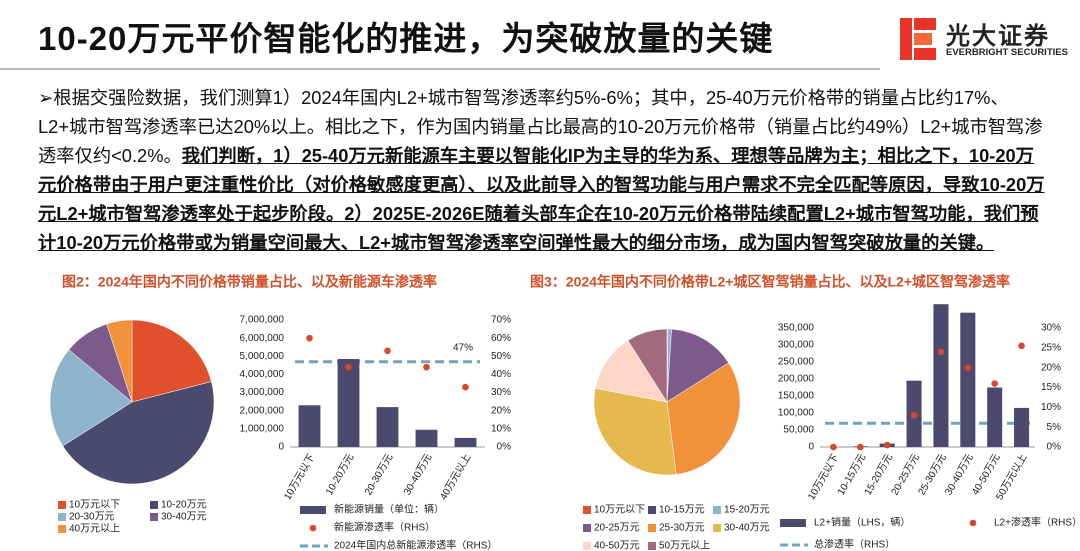 This screenshot has width=1080, height=551. What do you see at coordinates (798, 430) in the screenshot?
I see `y-tick-label: 50,000` at bounding box center [798, 430].